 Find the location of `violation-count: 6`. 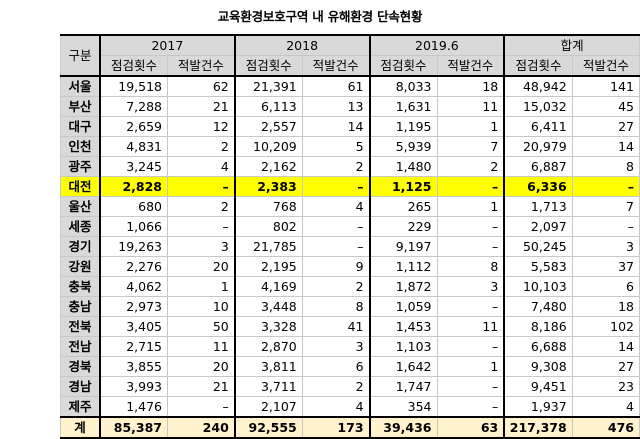

violation-count: 6 is located at coordinates (336, 366).